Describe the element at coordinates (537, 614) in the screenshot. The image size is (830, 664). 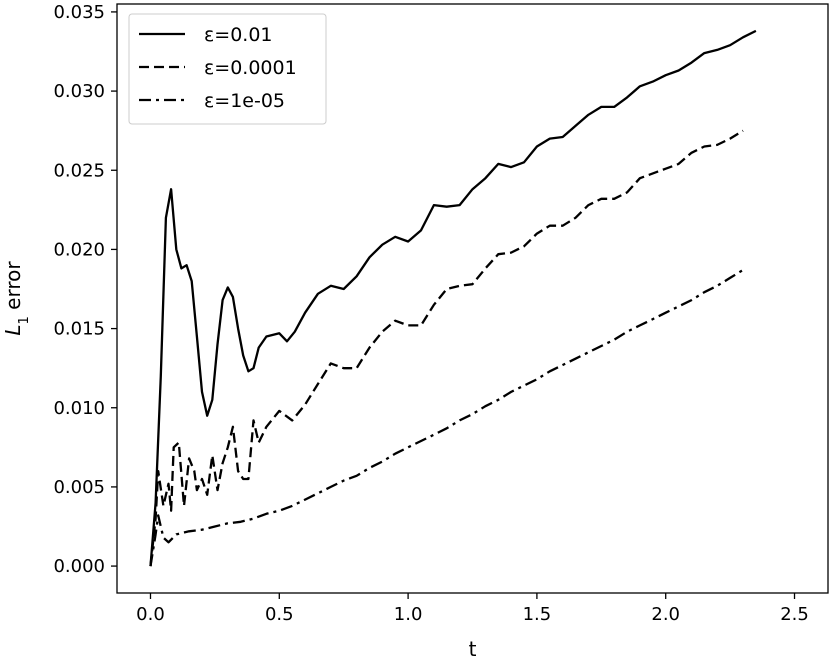
I see `x-tick-label: 1.5` at that location.